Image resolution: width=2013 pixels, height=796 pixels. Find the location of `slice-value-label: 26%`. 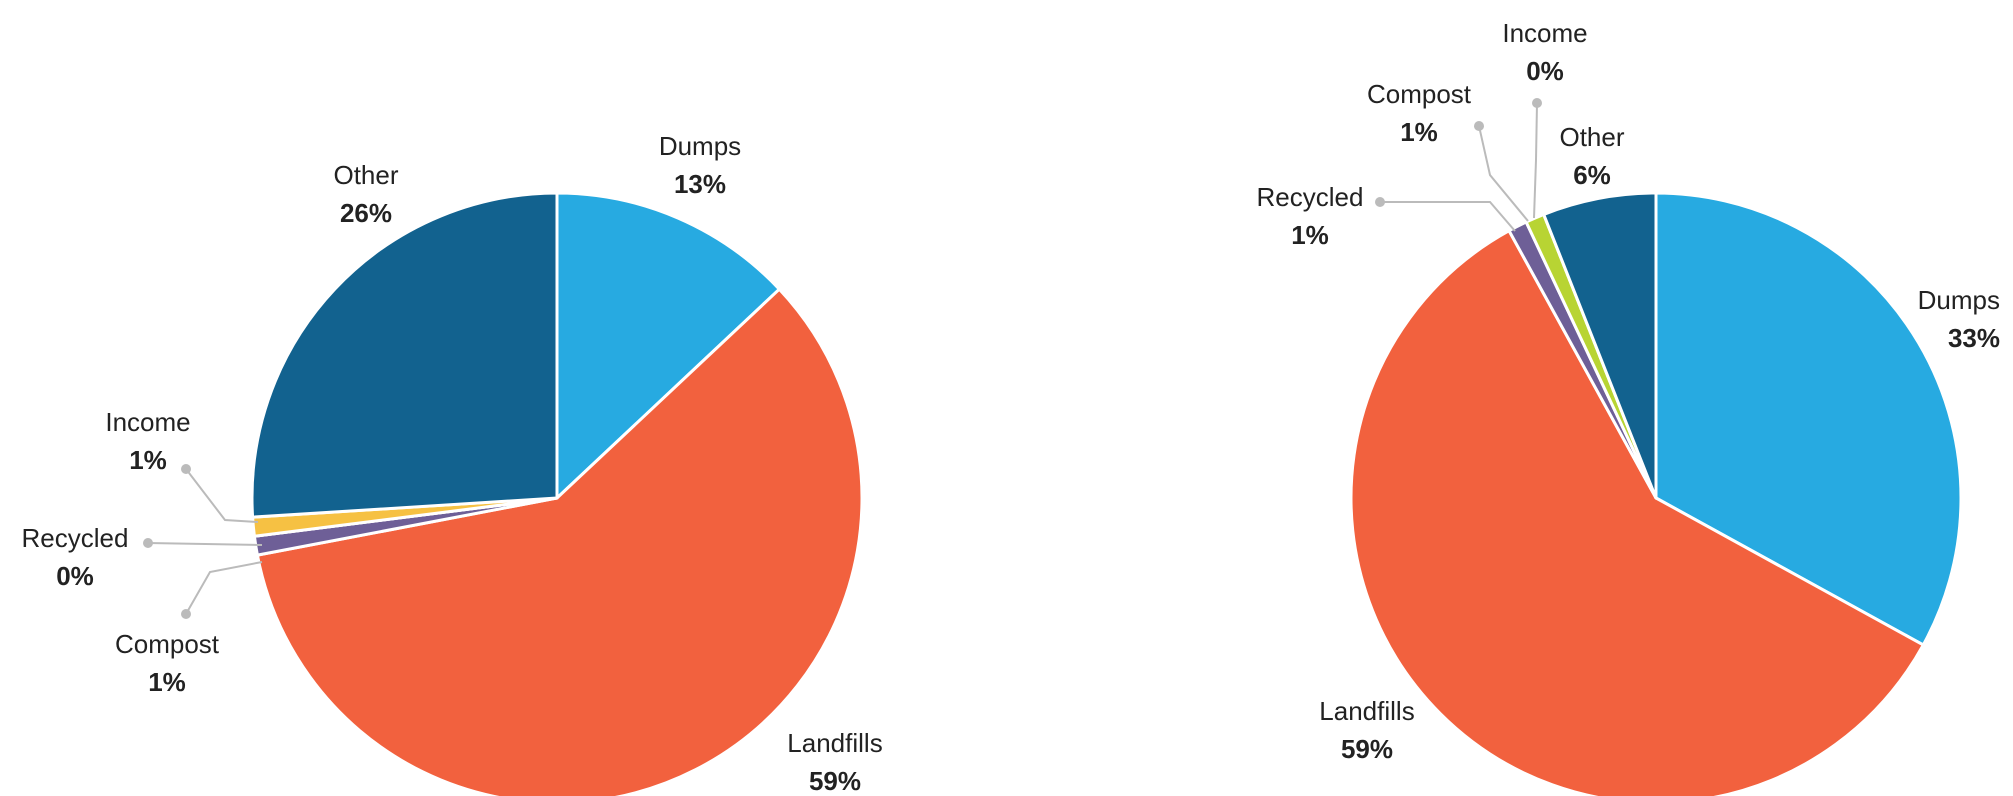

slice-value-label: 26% is located at coordinates (366, 213).